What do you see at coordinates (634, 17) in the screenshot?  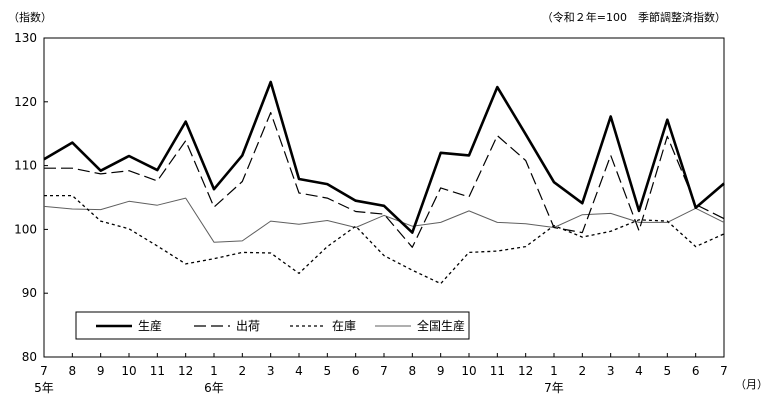 I see `chart-note: （令和２年=100 季節調整済指数）` at bounding box center [634, 17].